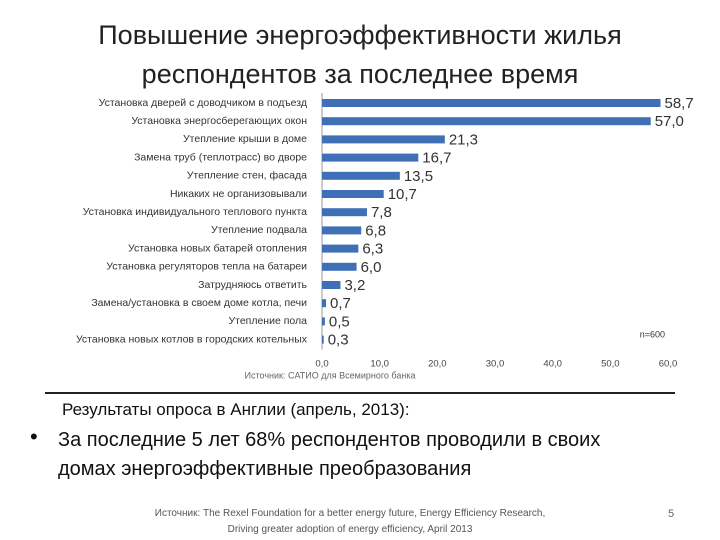 Image resolution: width=720 pixels, height=540 pixels. Describe the element at coordinates (330, 375) in the screenshot. I see `chart-source: Источник: CATИO для Всемирного банка` at that location.